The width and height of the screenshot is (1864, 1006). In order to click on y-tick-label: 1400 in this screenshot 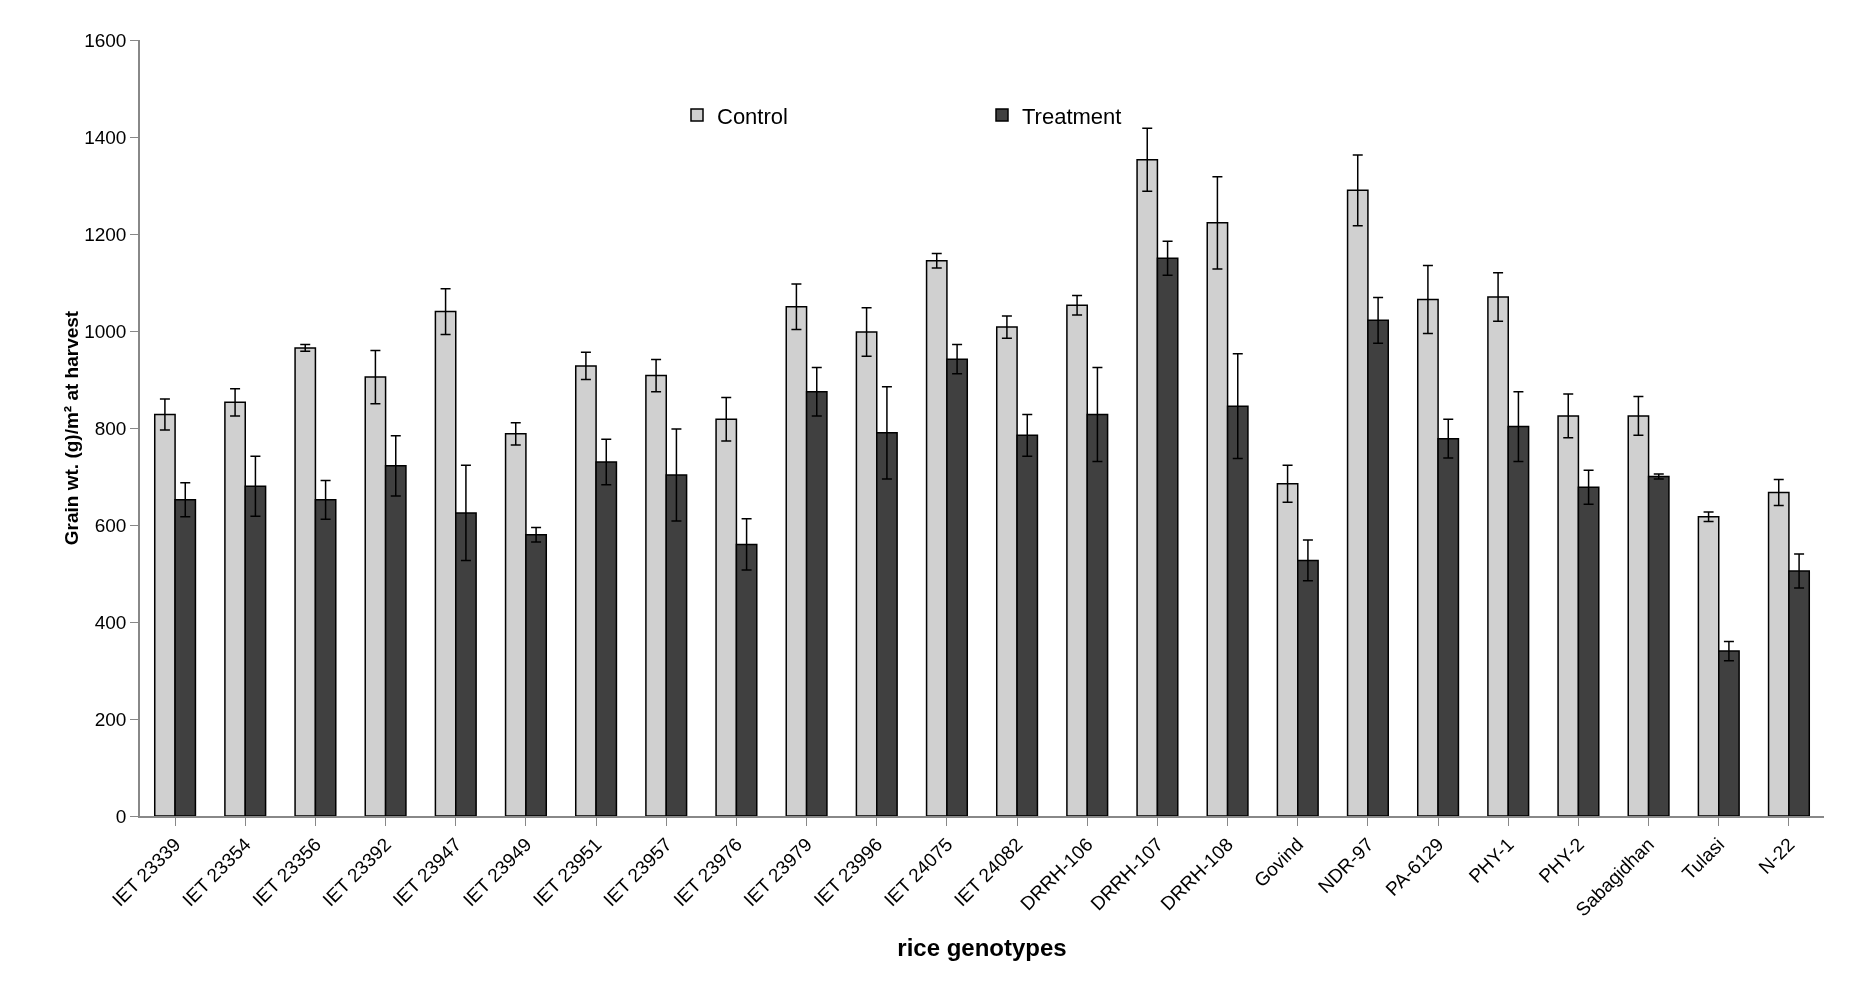, I will do `click(105, 137)`.